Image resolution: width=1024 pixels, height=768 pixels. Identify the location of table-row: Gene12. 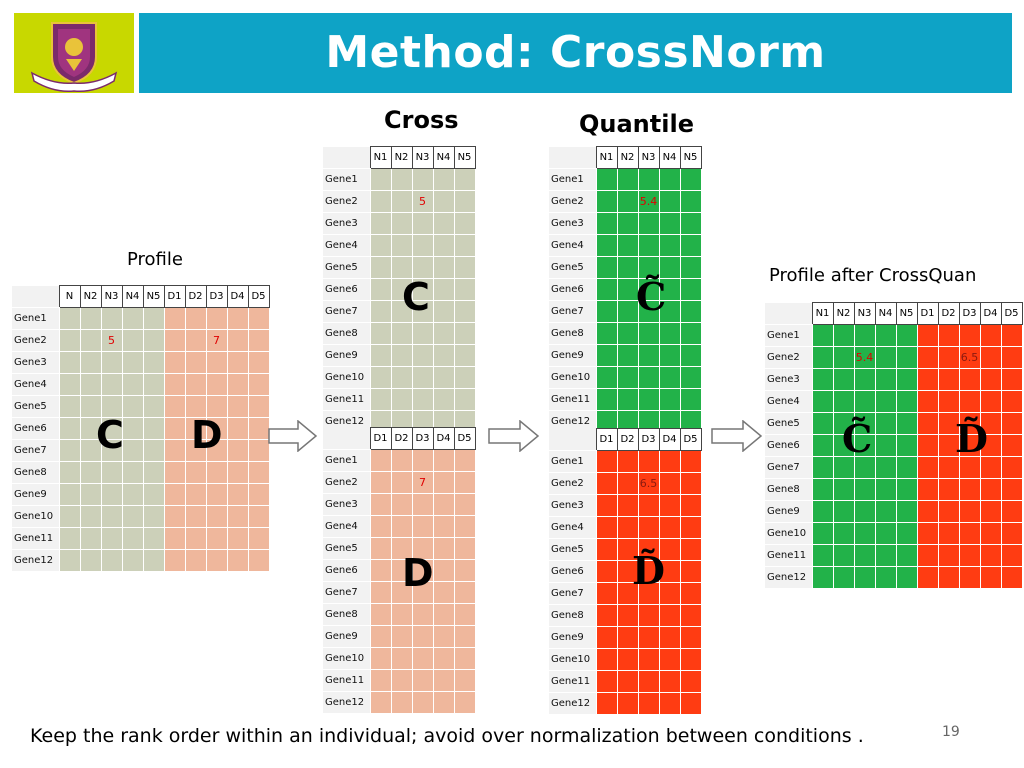
(625, 421).